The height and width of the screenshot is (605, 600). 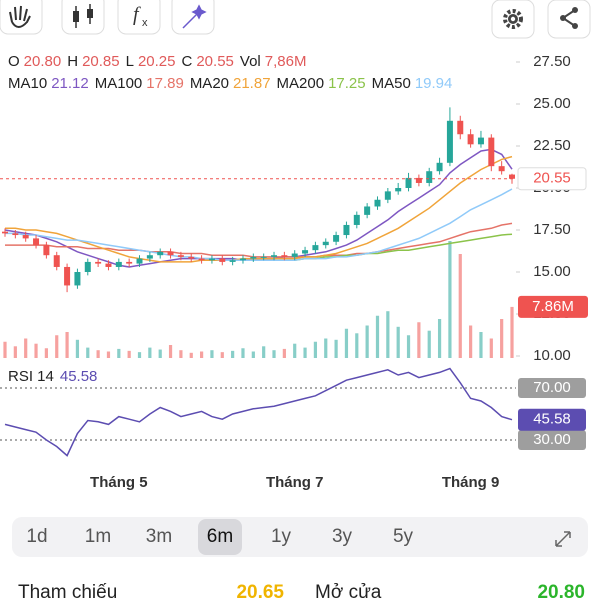 What do you see at coordinates (552, 103) in the screenshot?
I see `y-tick-label: 25.00` at bounding box center [552, 103].